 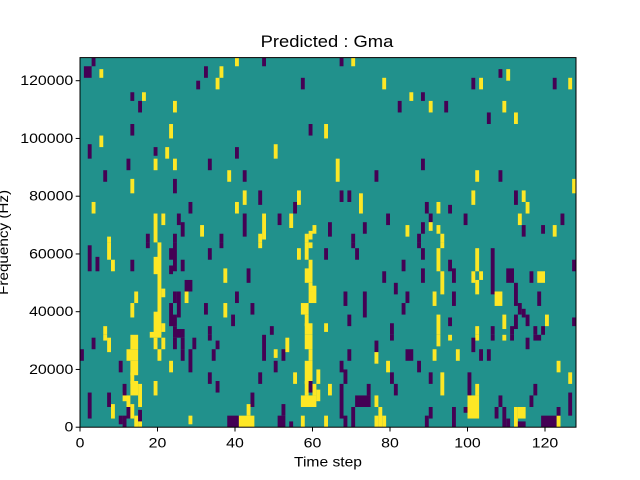 What do you see at coordinates (545, 442) in the screenshot?
I see `svg-text: 120` at bounding box center [545, 442].